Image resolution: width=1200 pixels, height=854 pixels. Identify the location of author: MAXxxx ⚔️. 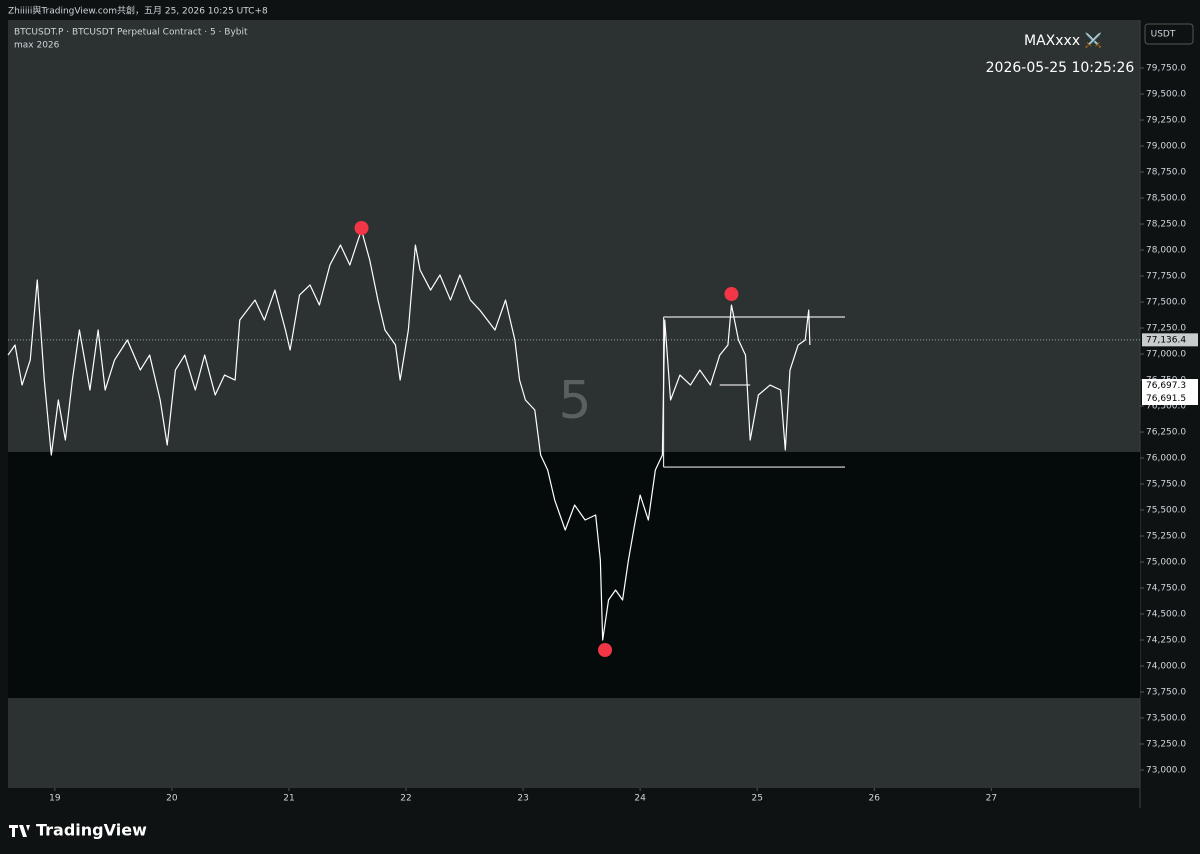
(1063, 40).